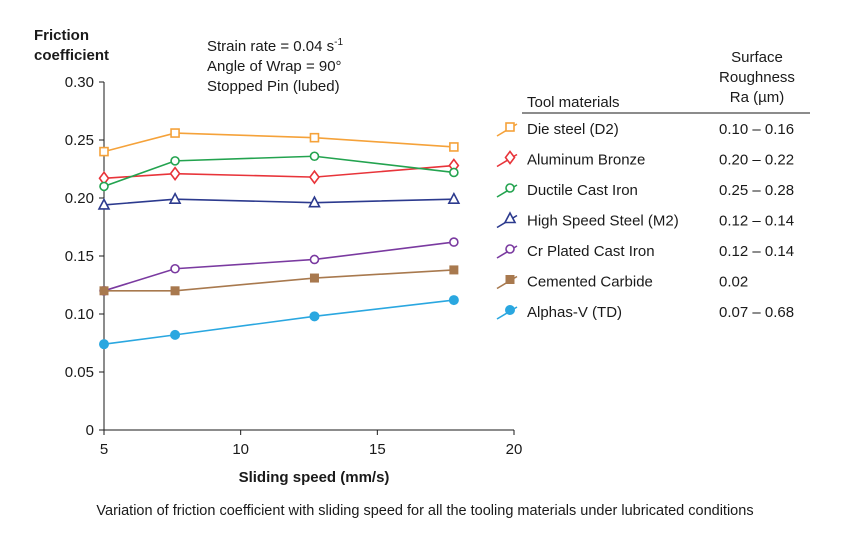  What do you see at coordinates (79, 372) in the screenshot?
I see `y-tick-label: 0.05` at bounding box center [79, 372].